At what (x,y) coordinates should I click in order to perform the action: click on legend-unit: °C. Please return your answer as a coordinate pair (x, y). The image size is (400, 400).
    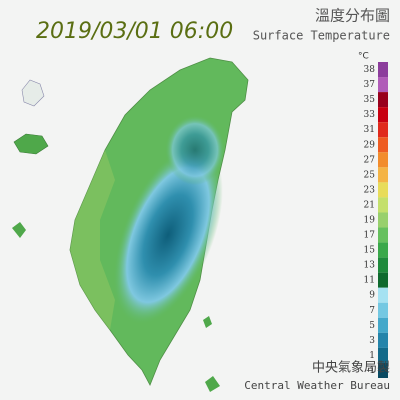
    Looking at the image, I should click on (363, 57).